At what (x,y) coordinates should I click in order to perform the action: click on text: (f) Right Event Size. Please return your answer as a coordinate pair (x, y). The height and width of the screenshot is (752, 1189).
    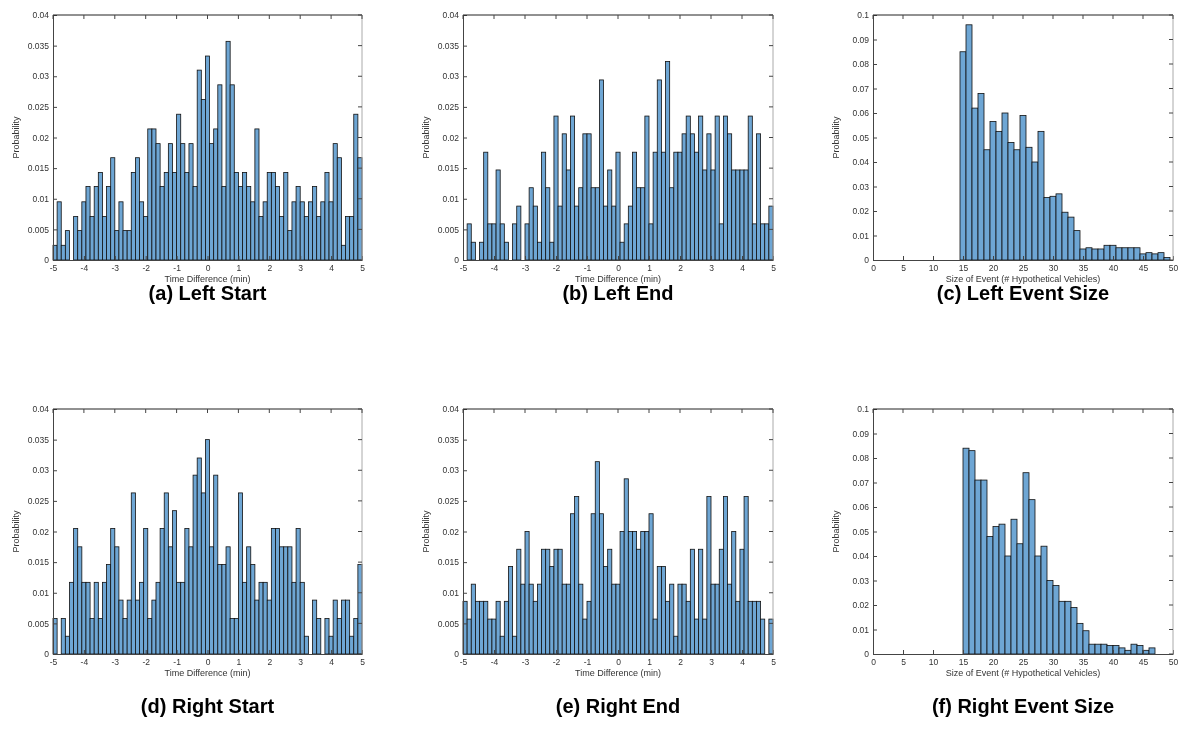
    Looking at the image, I should click on (1023, 706).